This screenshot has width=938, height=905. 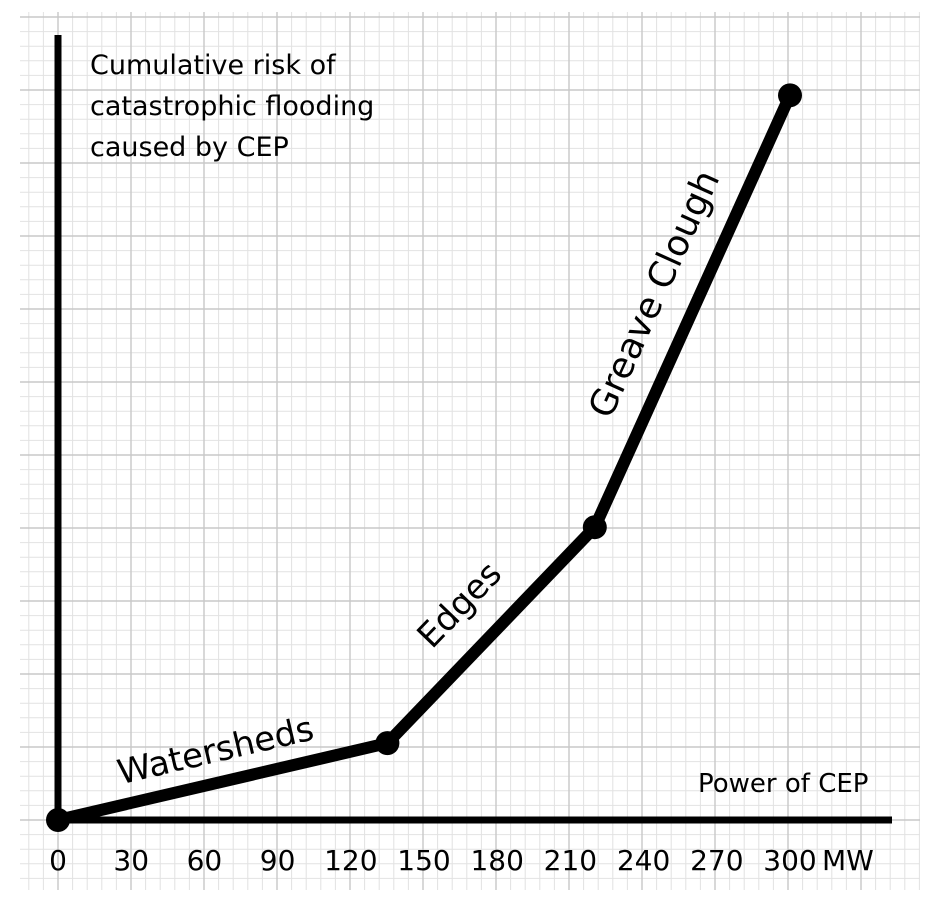 What do you see at coordinates (350, 860) in the screenshot?
I see `x-tick-label: 120` at bounding box center [350, 860].